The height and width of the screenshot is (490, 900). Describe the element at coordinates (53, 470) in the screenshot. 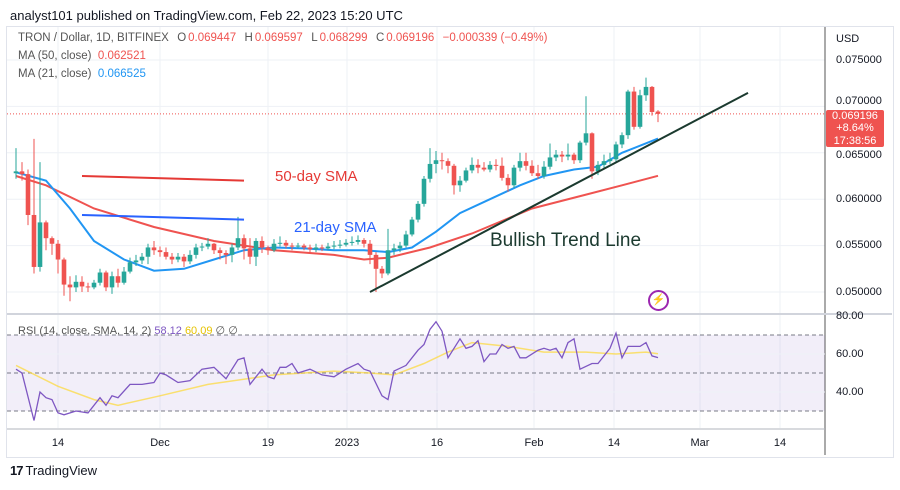

I see `tradingview-logo: 17 TradingView` at that location.